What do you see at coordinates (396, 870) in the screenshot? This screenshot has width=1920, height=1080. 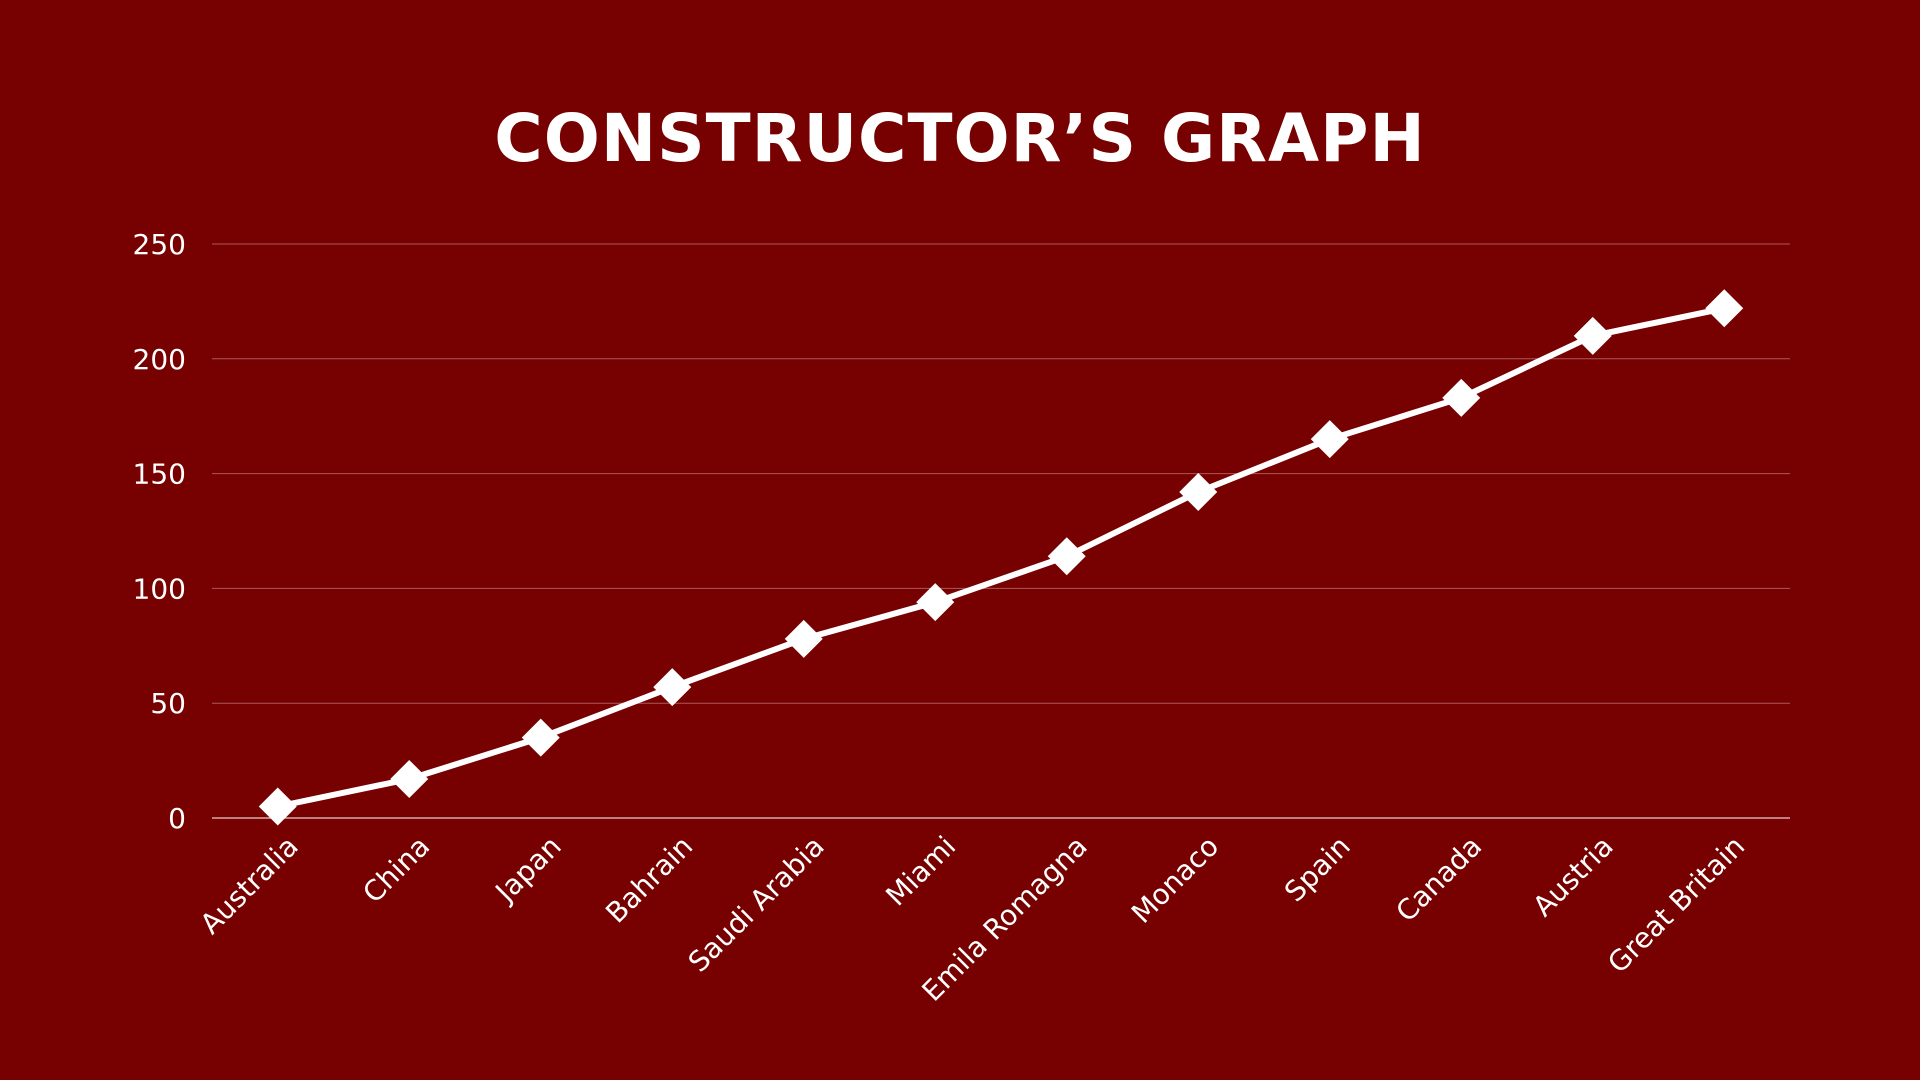 I see `x-tick-label: China` at bounding box center [396, 870].